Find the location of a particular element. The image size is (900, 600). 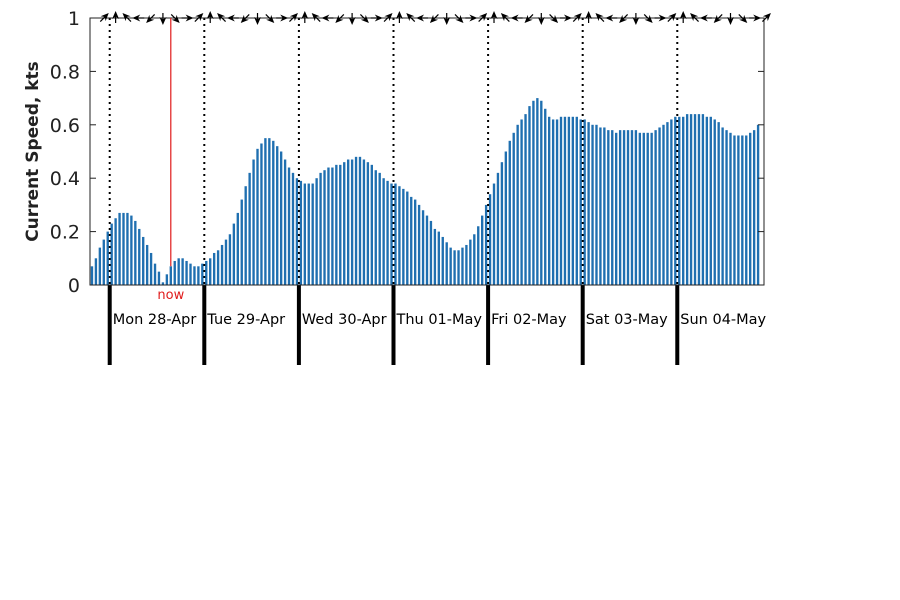

day-label: Thu 01-May is located at coordinates (438, 320).